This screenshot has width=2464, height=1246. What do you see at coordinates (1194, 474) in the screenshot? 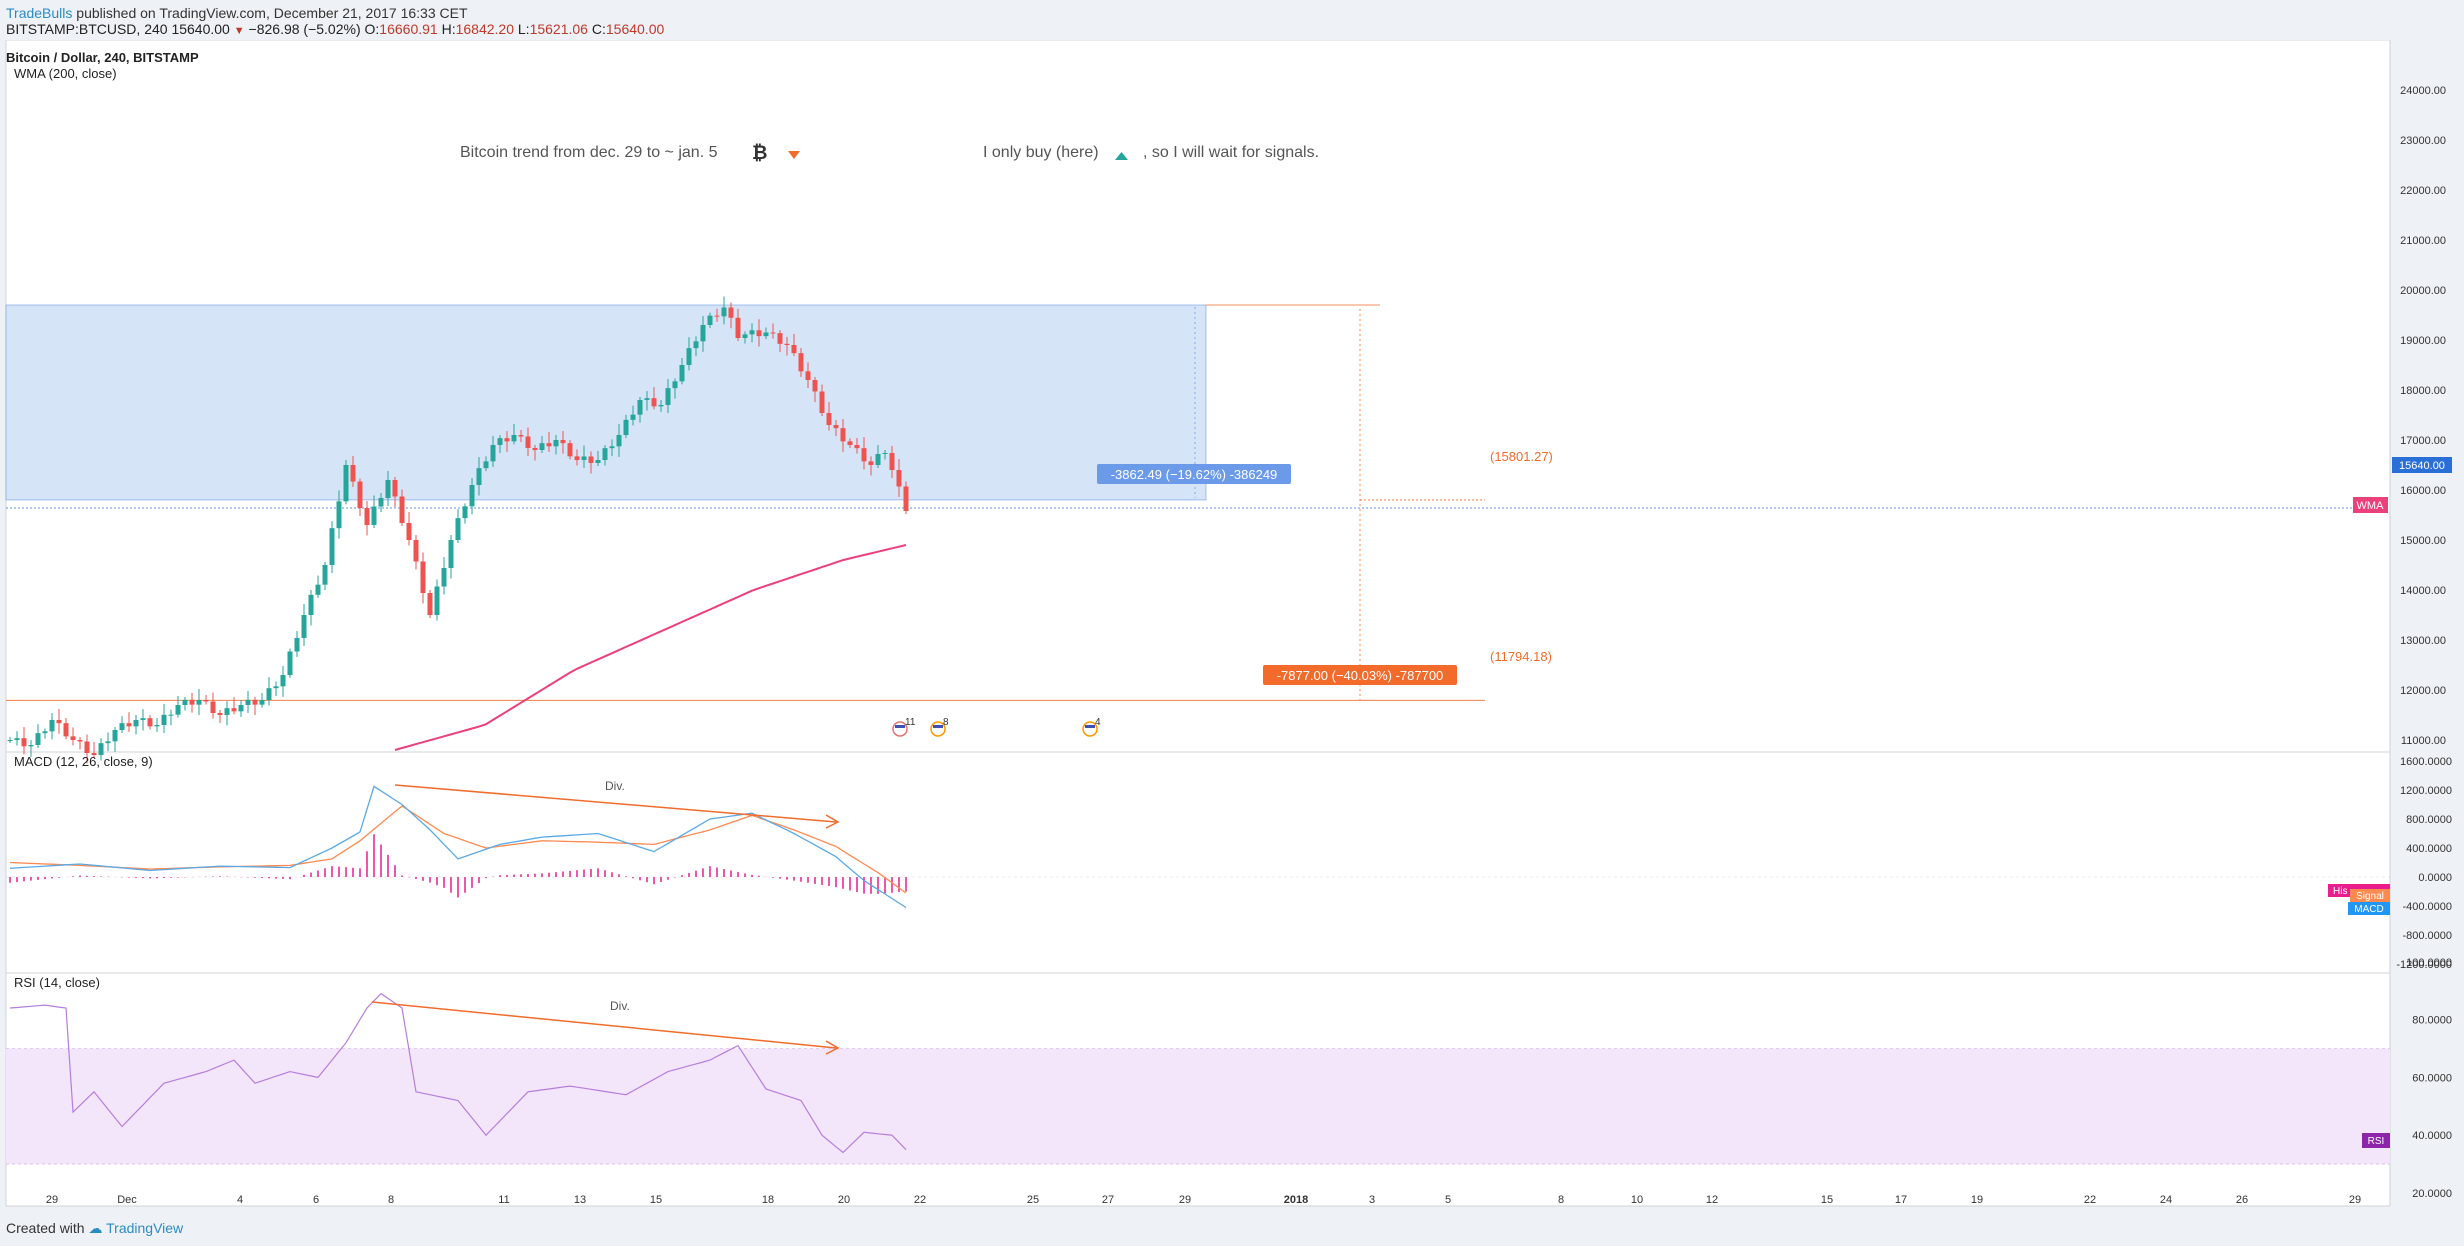
I see `zone-badge: -3862.49 (−19.62%) -386249` at bounding box center [1194, 474].